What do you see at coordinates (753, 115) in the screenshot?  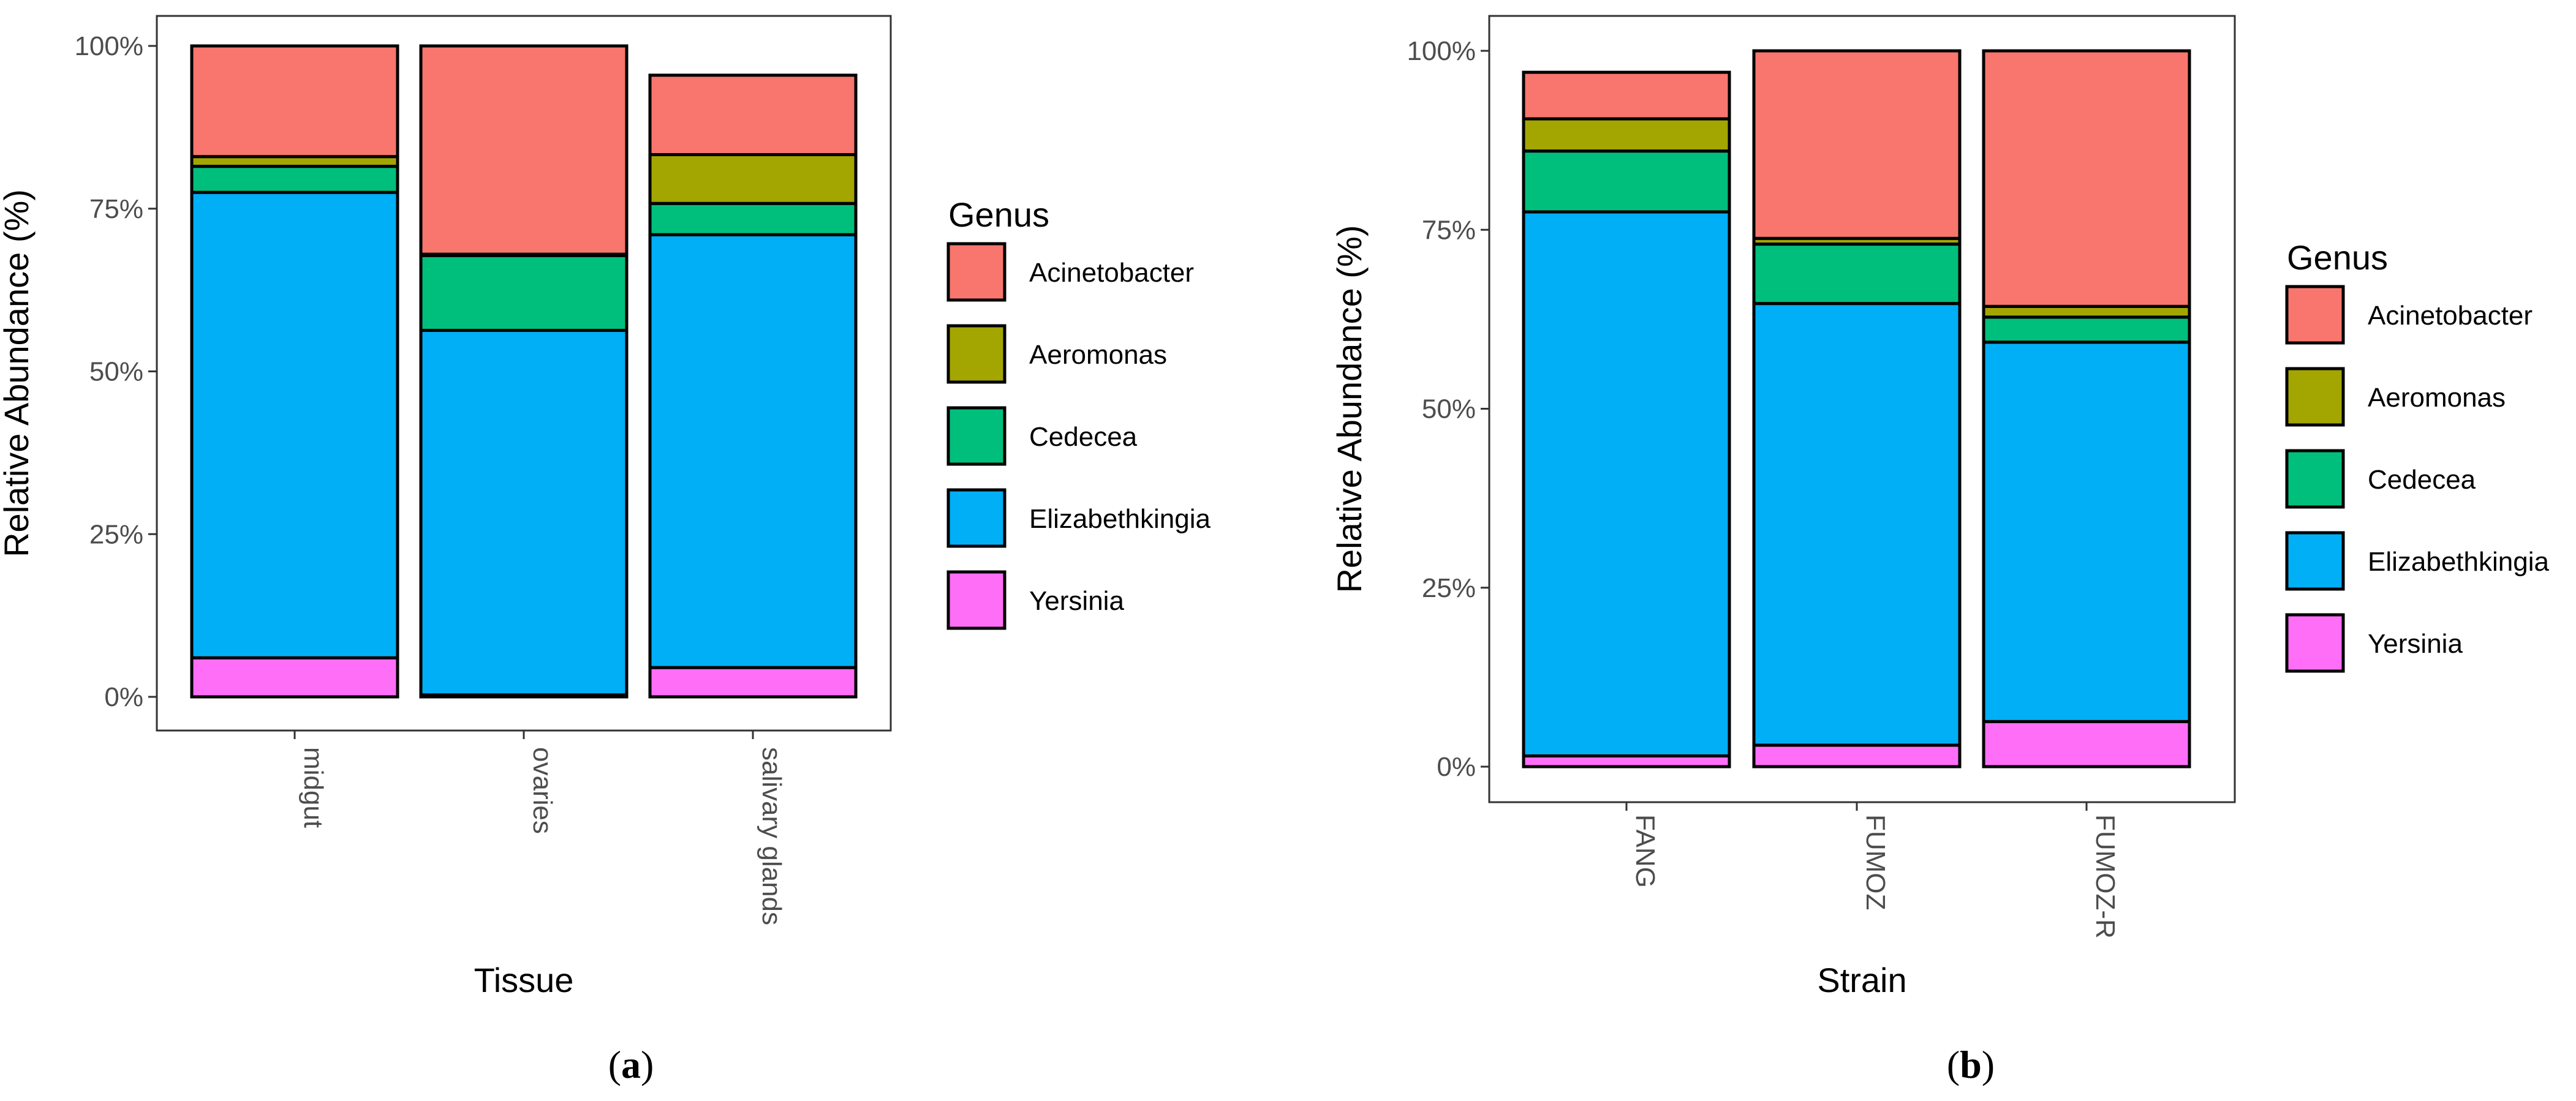 I see `bar-segment-acinetobacter-salivary-glands` at bounding box center [753, 115].